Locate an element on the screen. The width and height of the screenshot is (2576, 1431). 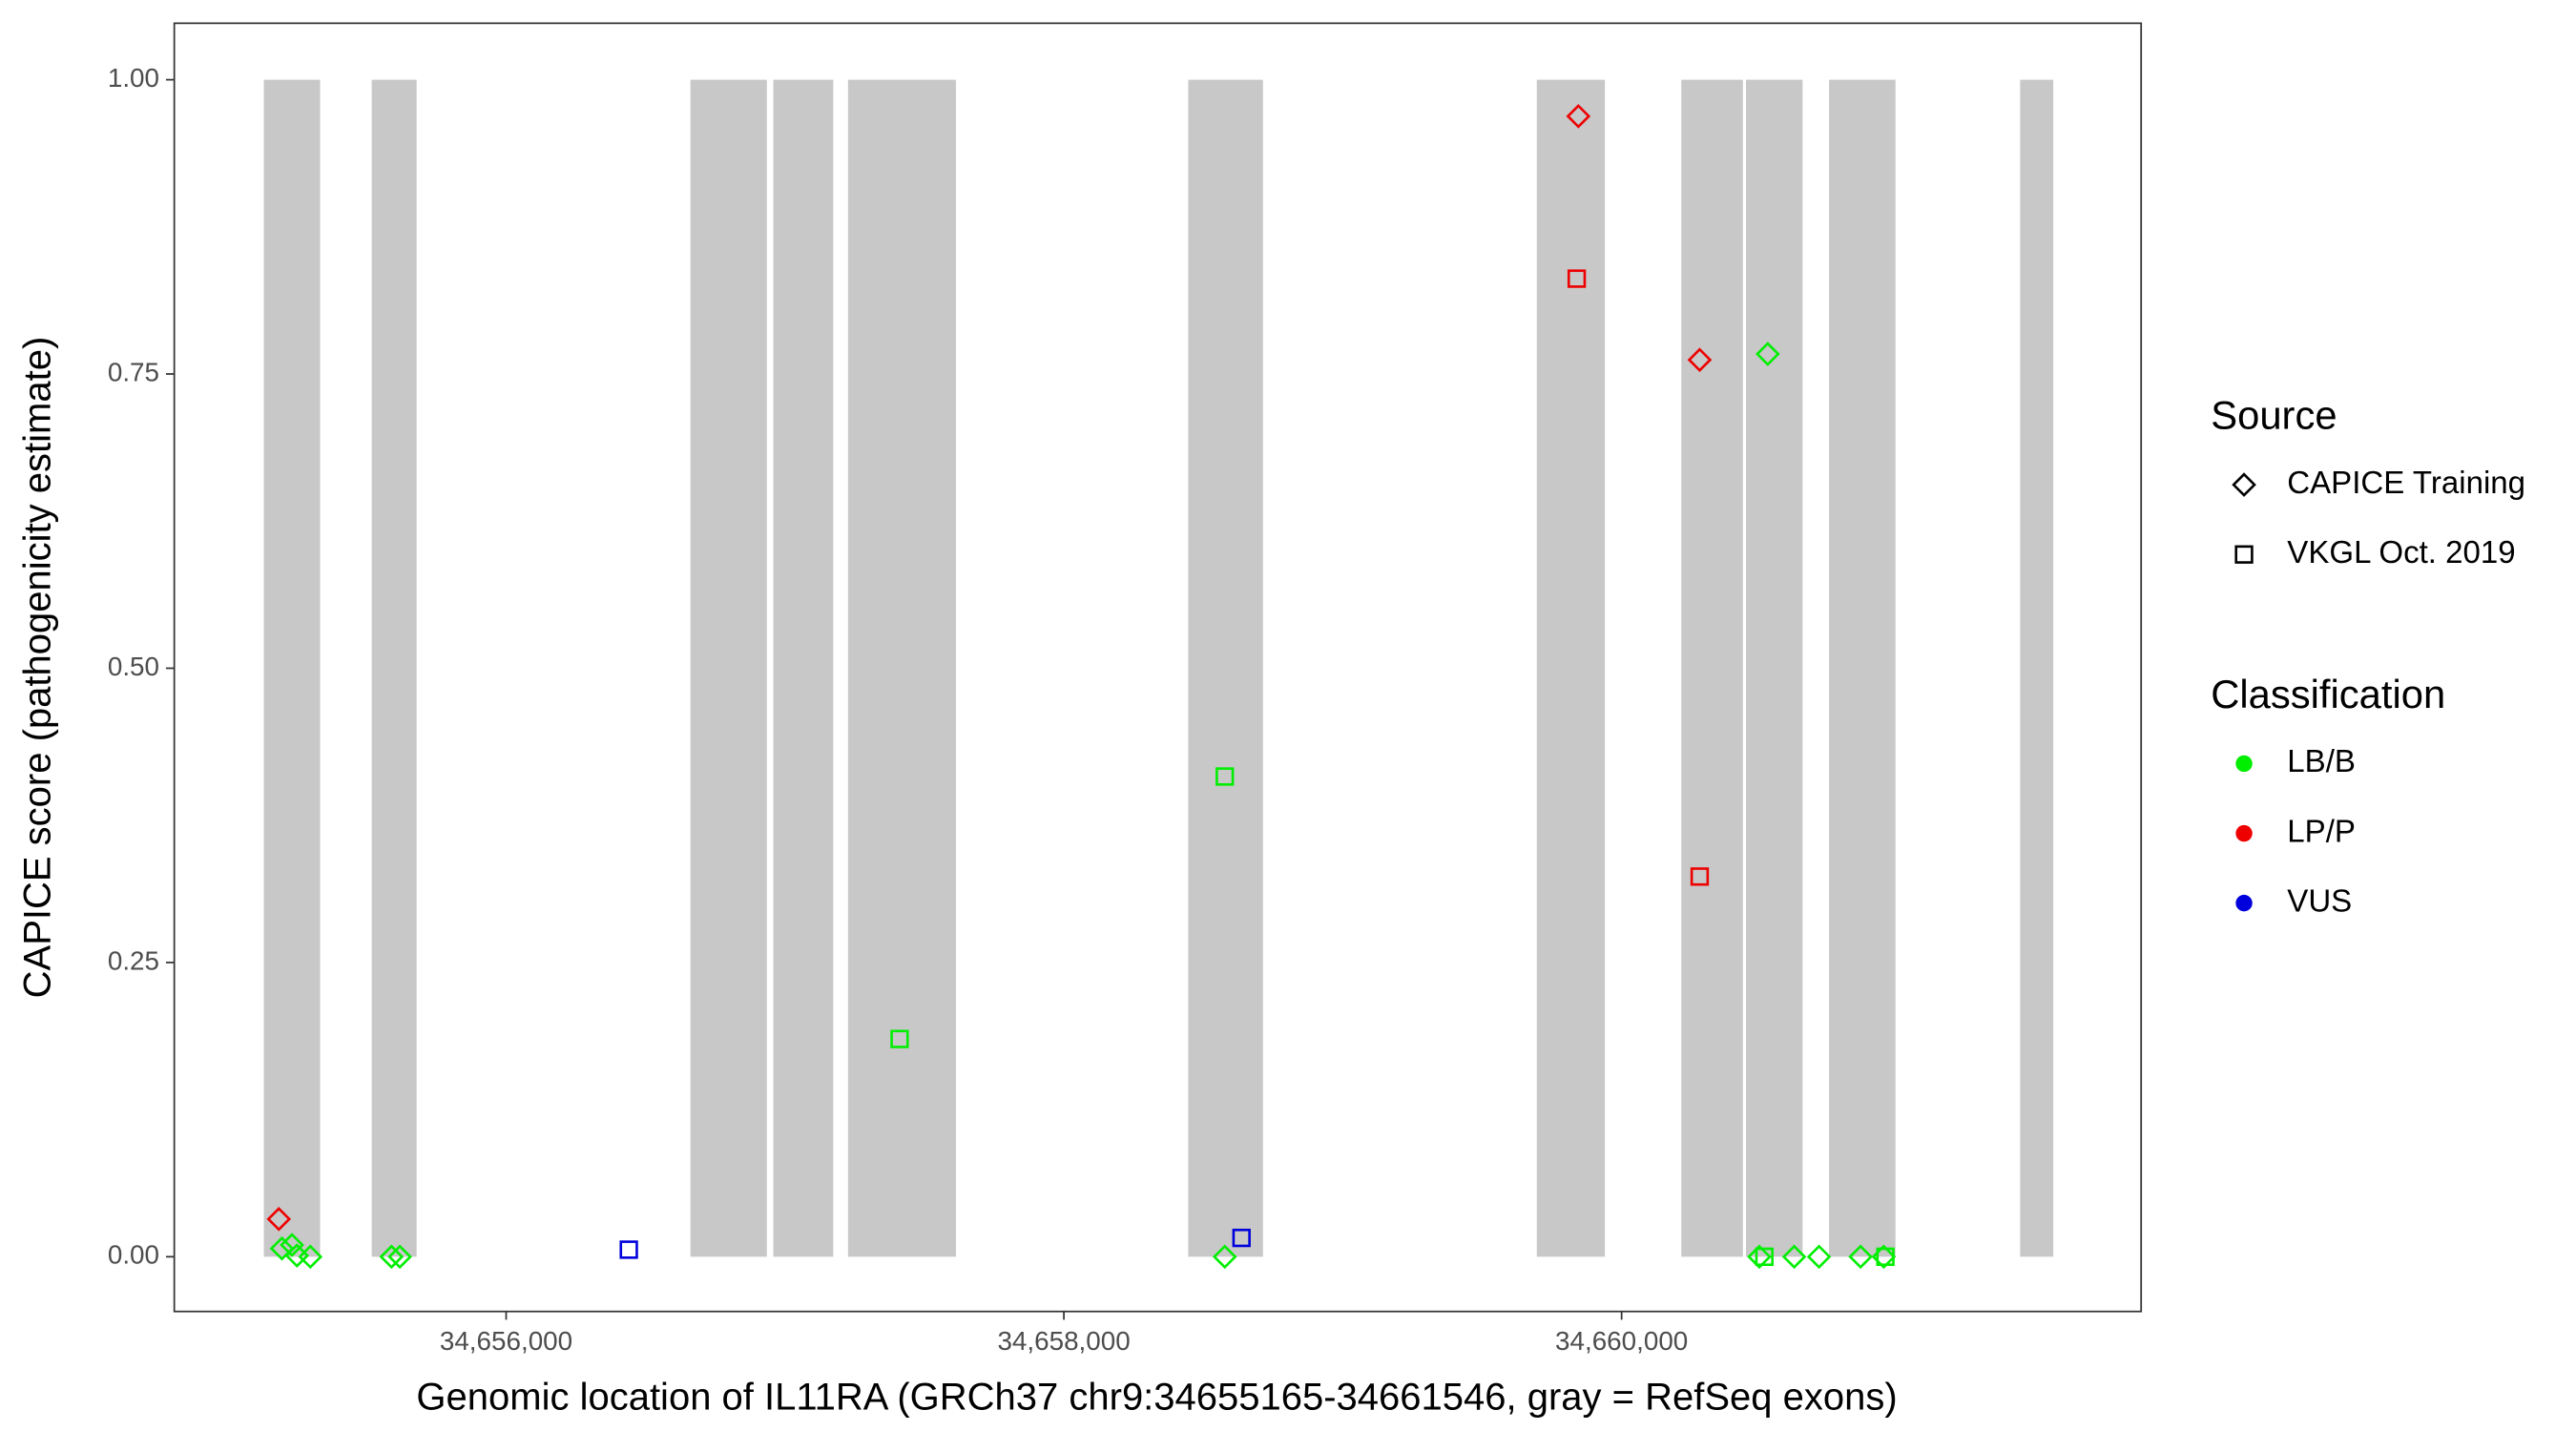
y-tick-label: 0.75 is located at coordinates (133, 371).